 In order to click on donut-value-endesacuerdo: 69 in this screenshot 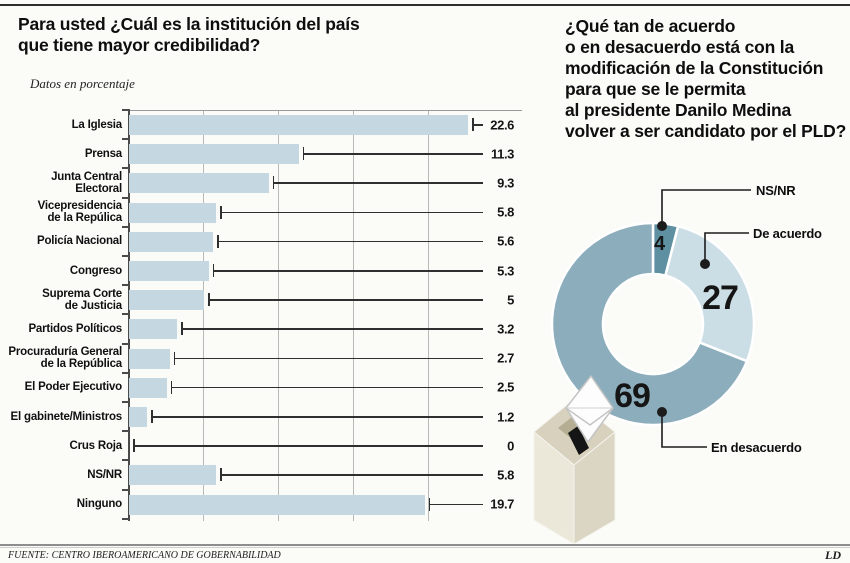, I will do `click(632, 396)`.